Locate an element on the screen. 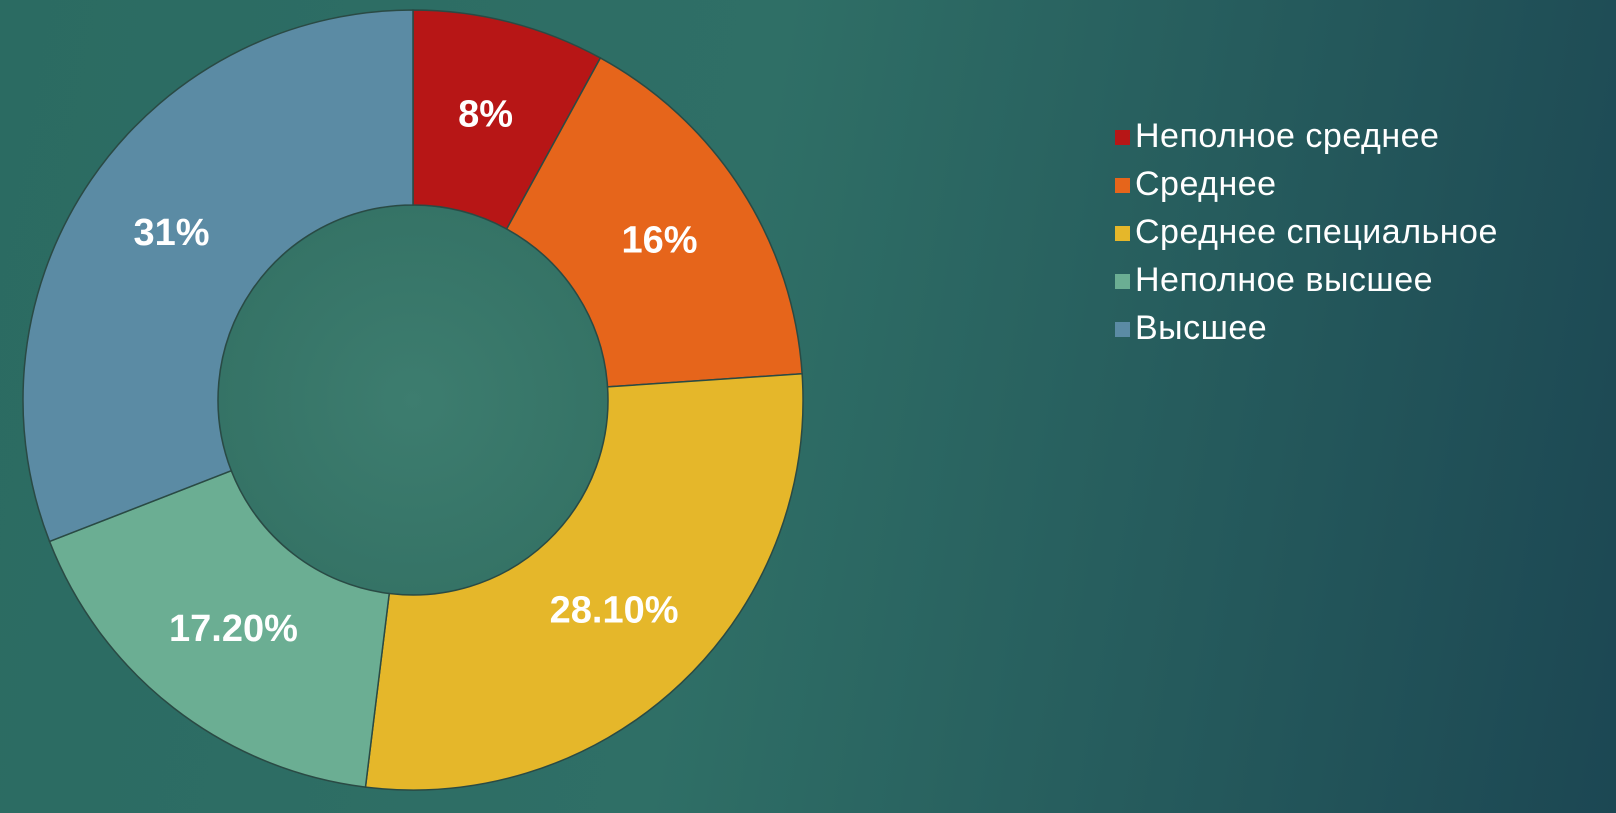 Image resolution: width=1616 pixels, height=813 pixels. data-label: 31% is located at coordinates (172, 233).